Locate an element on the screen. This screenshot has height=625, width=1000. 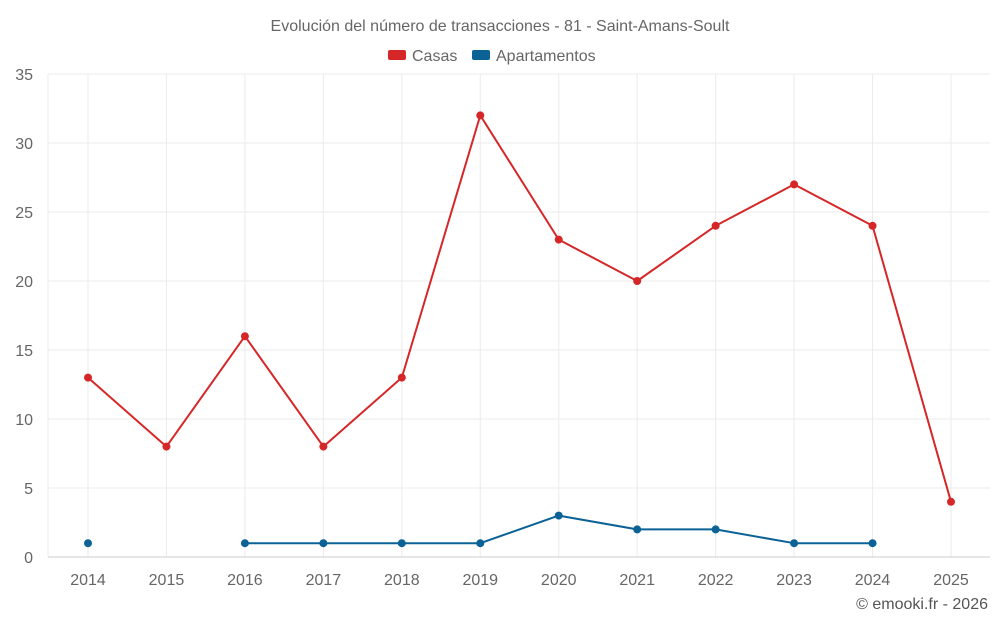
series-apartamentos is located at coordinates (480, 529).